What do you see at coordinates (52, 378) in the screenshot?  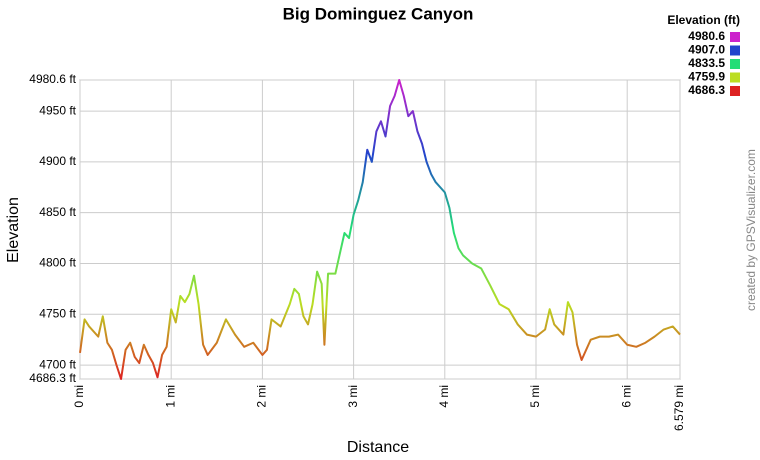 I see `y-tick-label: 4686.3 ft` at bounding box center [52, 378].